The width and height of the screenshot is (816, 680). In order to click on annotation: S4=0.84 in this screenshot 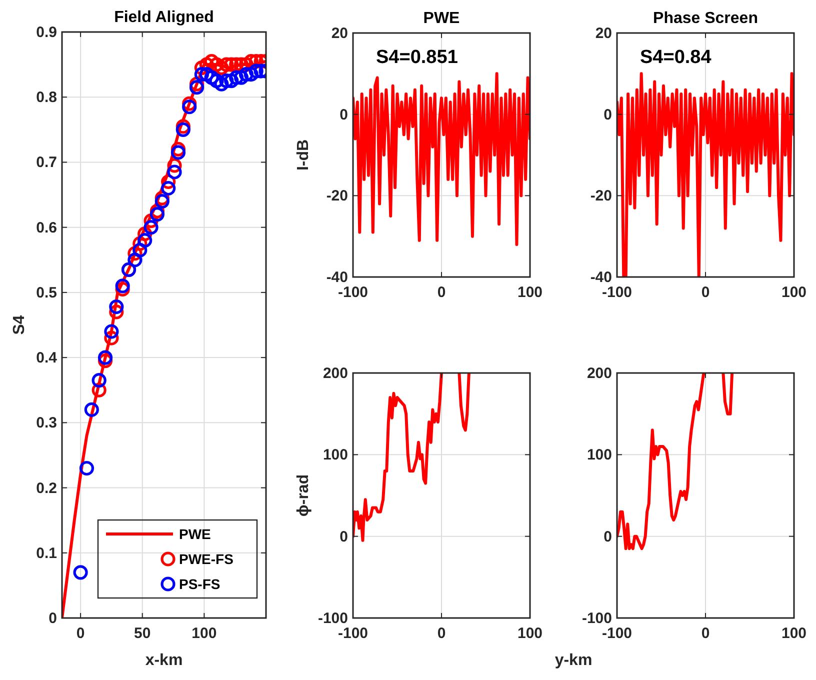, I will do `click(676, 57)`.